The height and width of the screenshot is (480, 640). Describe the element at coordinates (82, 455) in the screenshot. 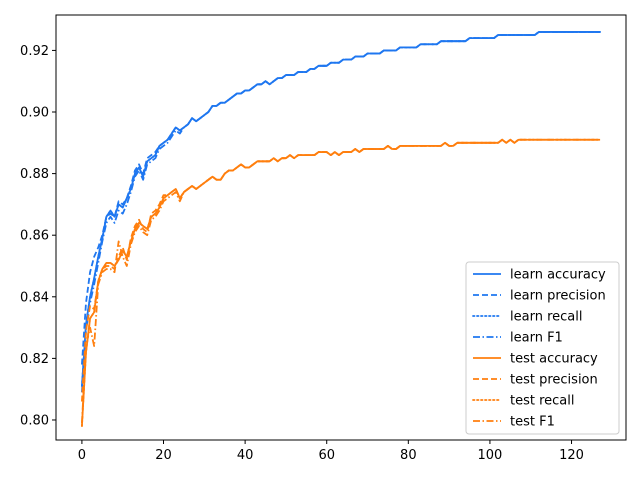

I see `x-tick-label: 0` at that location.